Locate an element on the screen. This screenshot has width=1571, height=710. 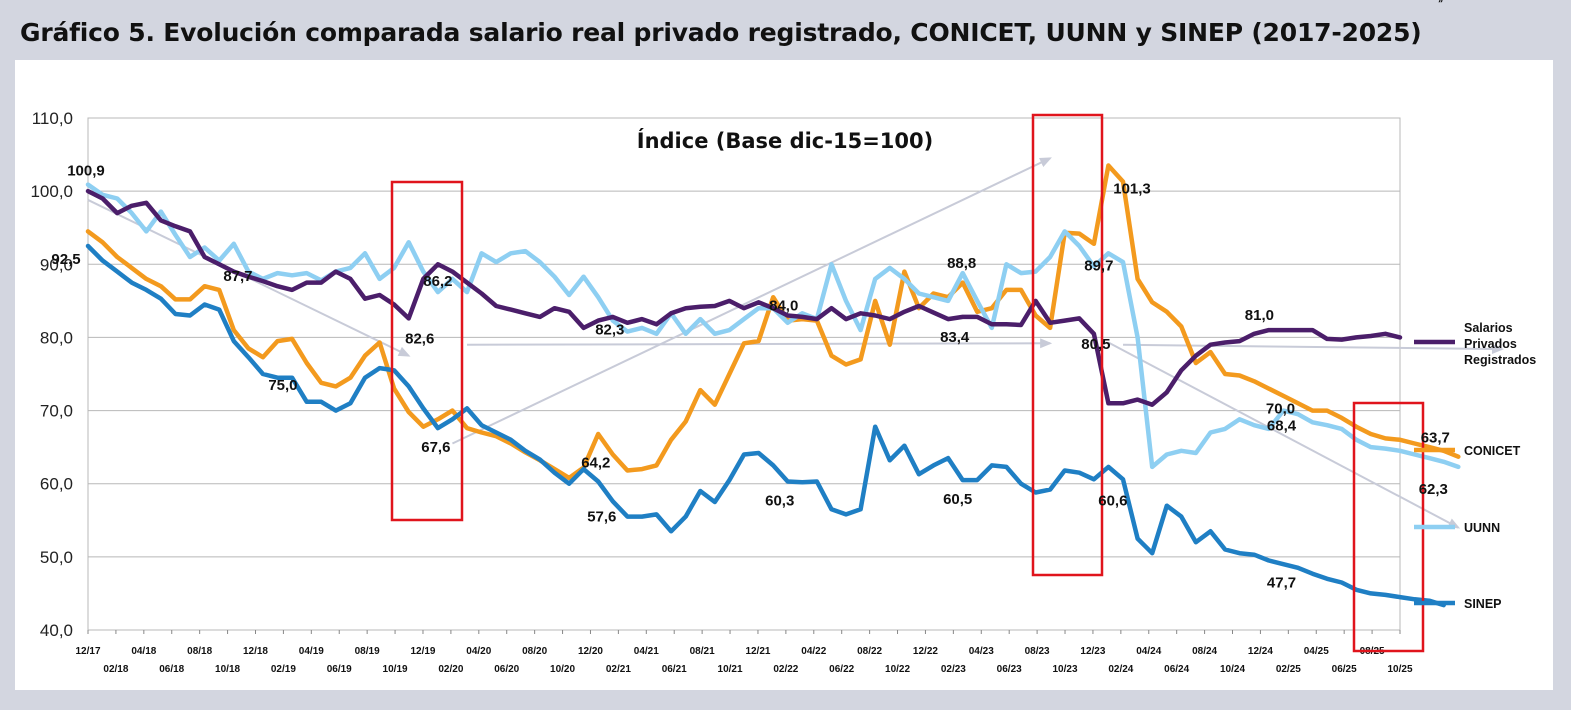
x-tick-label: 02/22 is located at coordinates (785, 669).